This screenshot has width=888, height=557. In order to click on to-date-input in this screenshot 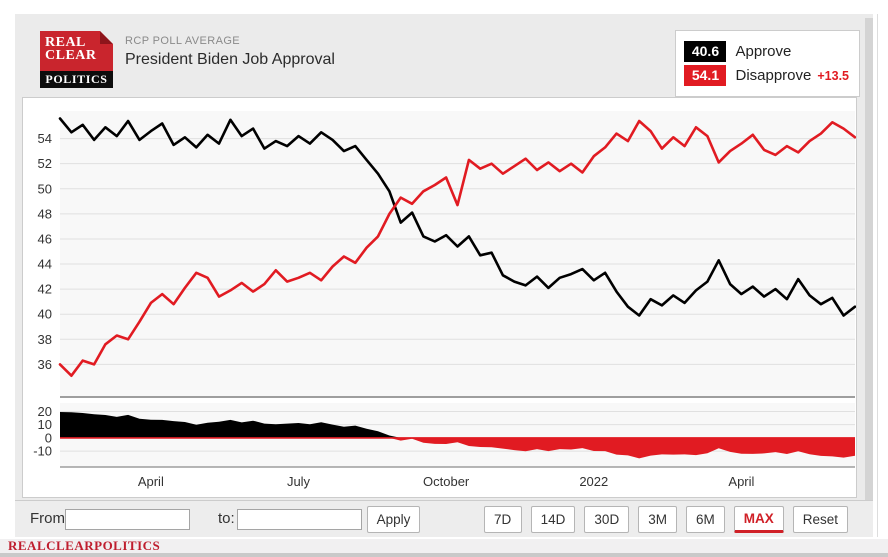, I will do `click(299, 519)`.